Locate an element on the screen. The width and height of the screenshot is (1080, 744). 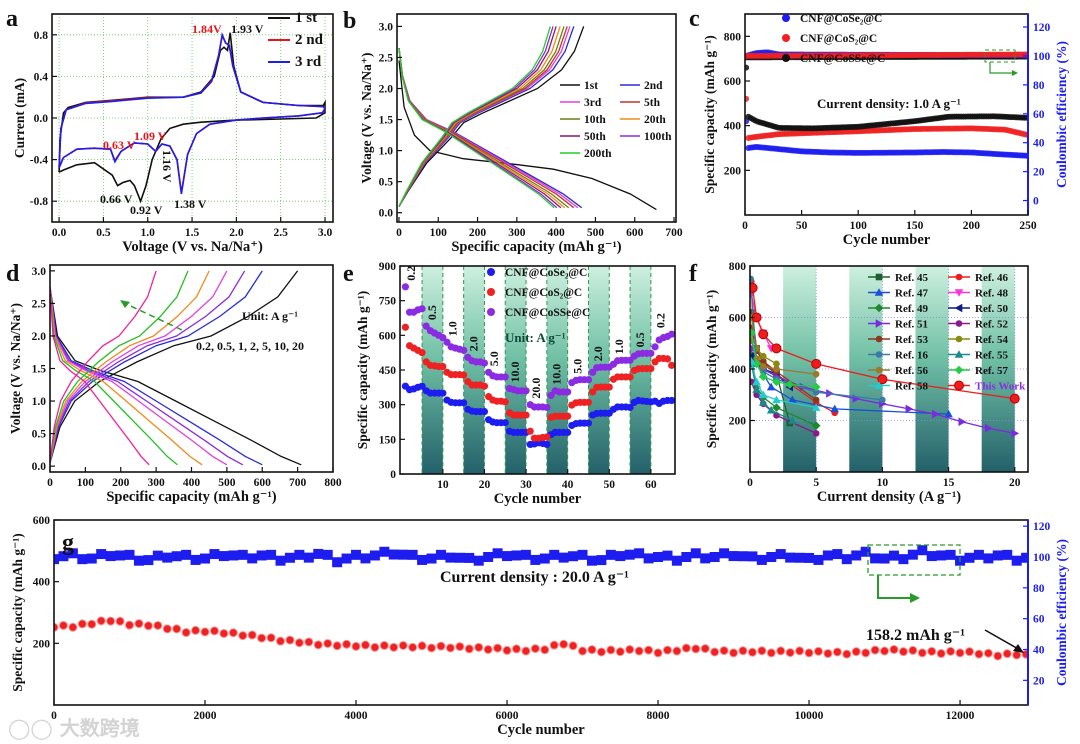
x-axis-label: Specific capacity (mAh g⁻¹) is located at coordinates (191, 497).